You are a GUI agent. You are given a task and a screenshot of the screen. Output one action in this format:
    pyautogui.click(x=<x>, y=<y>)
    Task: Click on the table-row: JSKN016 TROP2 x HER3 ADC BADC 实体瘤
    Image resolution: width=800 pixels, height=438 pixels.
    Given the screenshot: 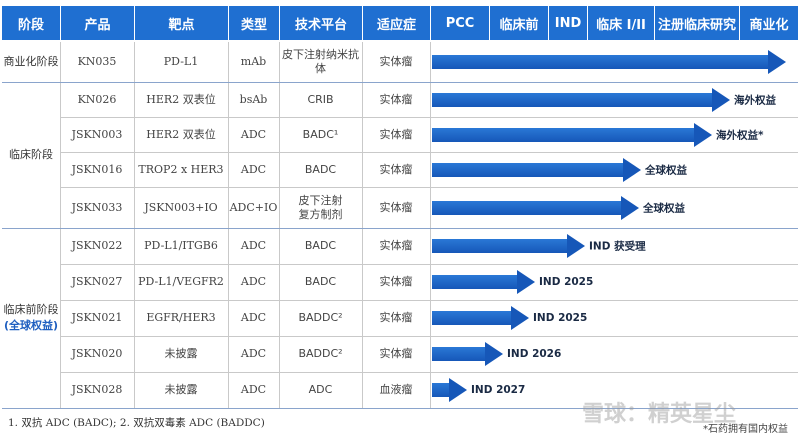 What is the action you would take?
    pyautogui.click(x=245, y=169)
    